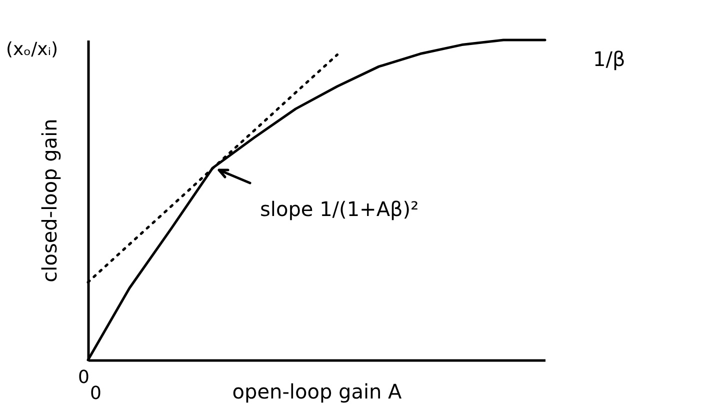 This screenshot has height=405, width=707. I want to click on text: 1/β, so click(609, 59).